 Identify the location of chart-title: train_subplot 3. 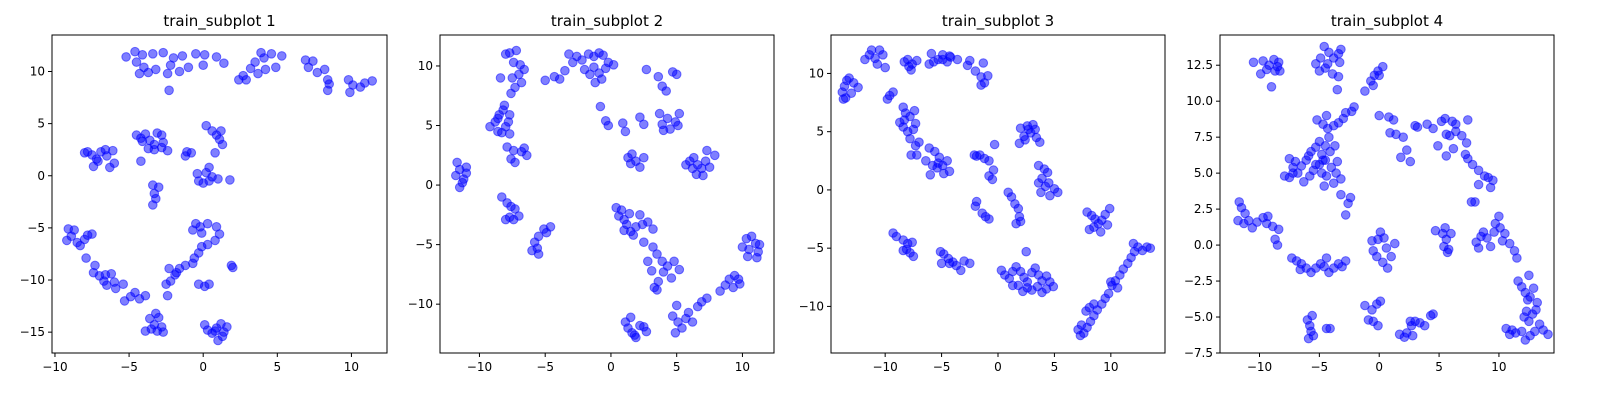
(998, 21).